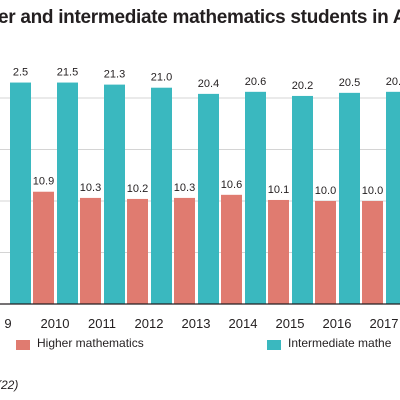 The width and height of the screenshot is (400, 400). Describe the element at coordinates (384, 323) in the screenshot. I see `x-tick-2017: 2017` at that location.